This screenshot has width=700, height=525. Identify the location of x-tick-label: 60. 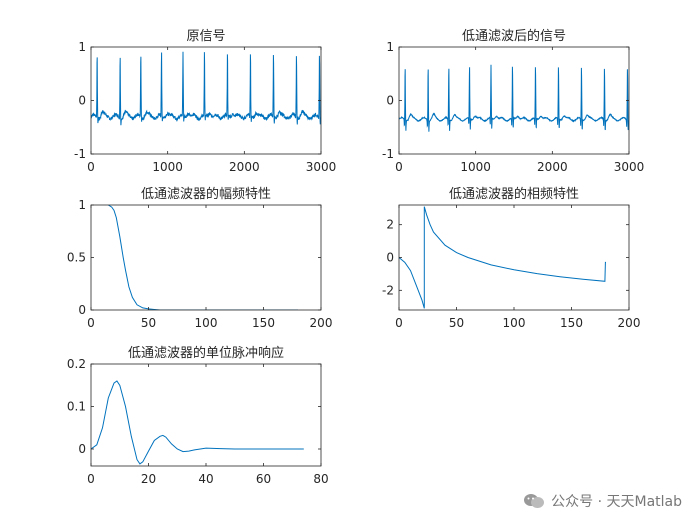
(263, 479).